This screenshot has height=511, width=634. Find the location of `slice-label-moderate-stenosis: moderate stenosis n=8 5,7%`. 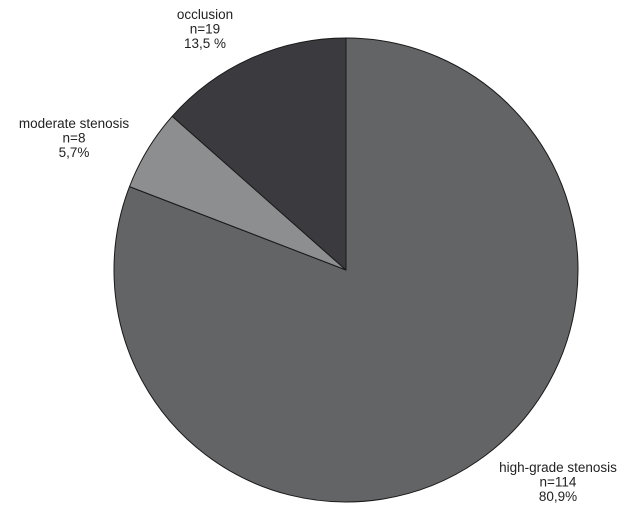

slice-label-moderate-stenosis: moderate stenosis n=8 5,7% is located at coordinates (74, 138).